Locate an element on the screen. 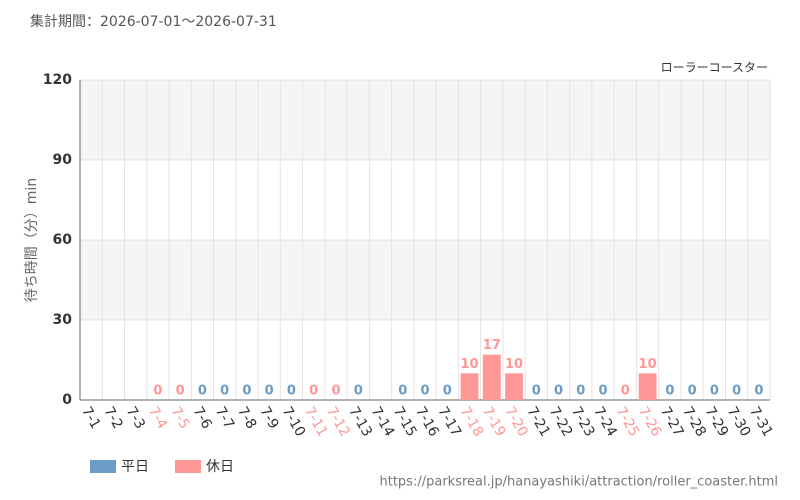  legend-label: 休日 is located at coordinates (220, 467).